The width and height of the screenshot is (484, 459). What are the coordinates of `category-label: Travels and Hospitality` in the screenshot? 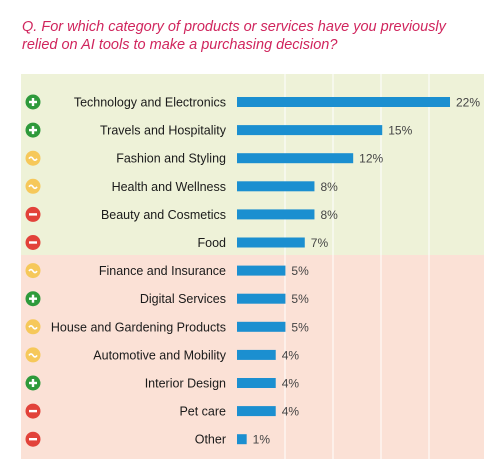 It's located at (163, 131).